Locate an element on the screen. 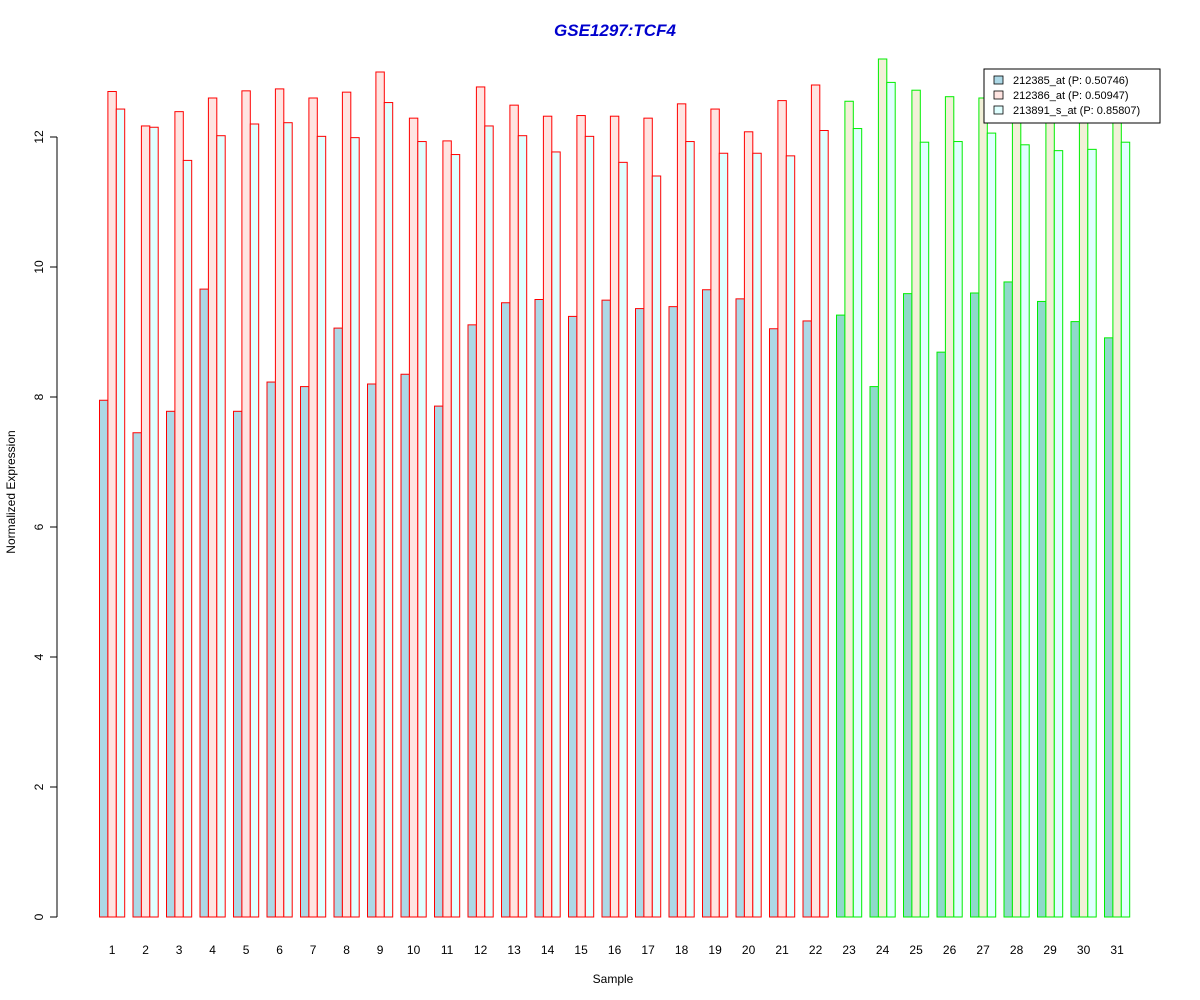 The width and height of the screenshot is (1200, 1000). x-tick-label: 25 is located at coordinates (916, 950).